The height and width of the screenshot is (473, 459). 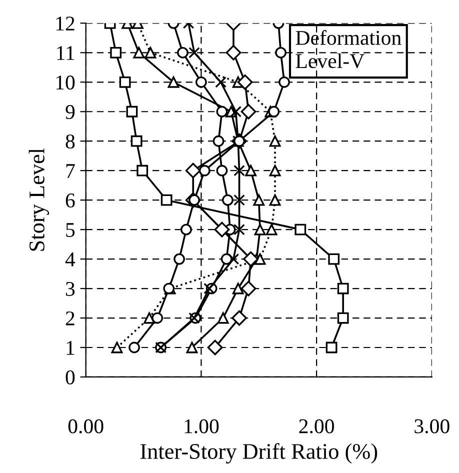 I want to click on x-tick-label: 2.00, so click(x=316, y=426).